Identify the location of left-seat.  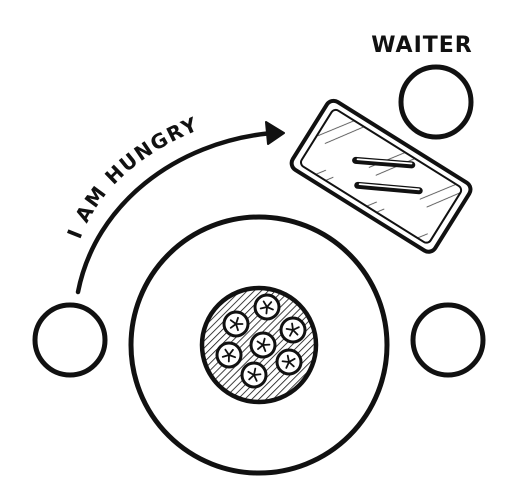
(70, 340).